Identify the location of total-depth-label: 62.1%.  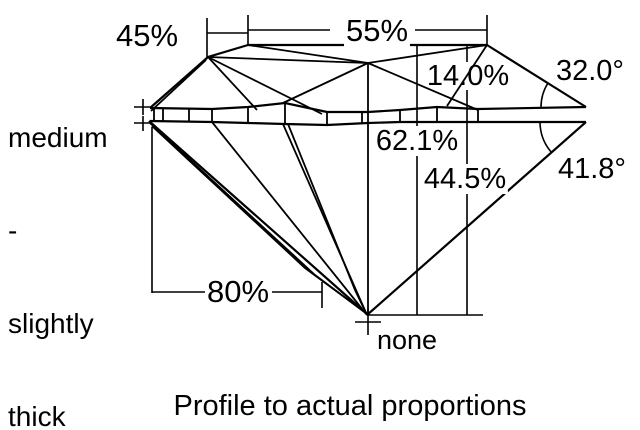
(417, 141).